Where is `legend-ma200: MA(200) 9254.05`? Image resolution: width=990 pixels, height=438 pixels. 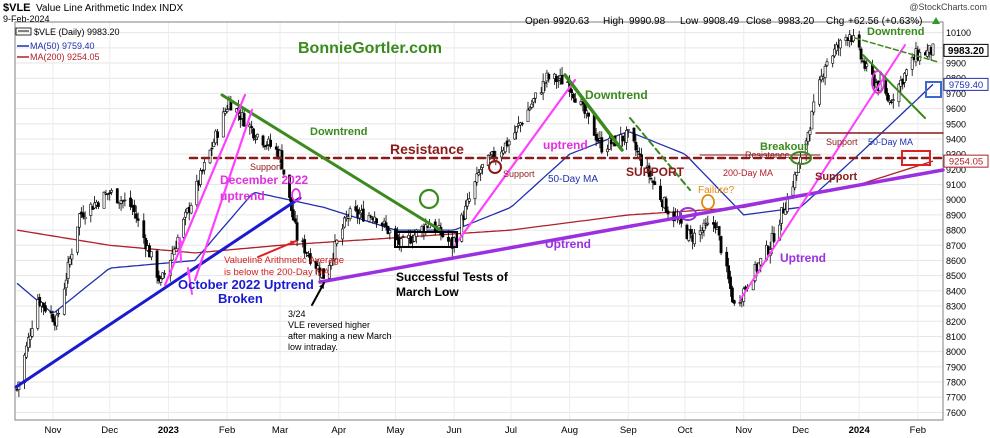
legend-ma200: MA(200) 9254.05 is located at coordinates (65, 57).